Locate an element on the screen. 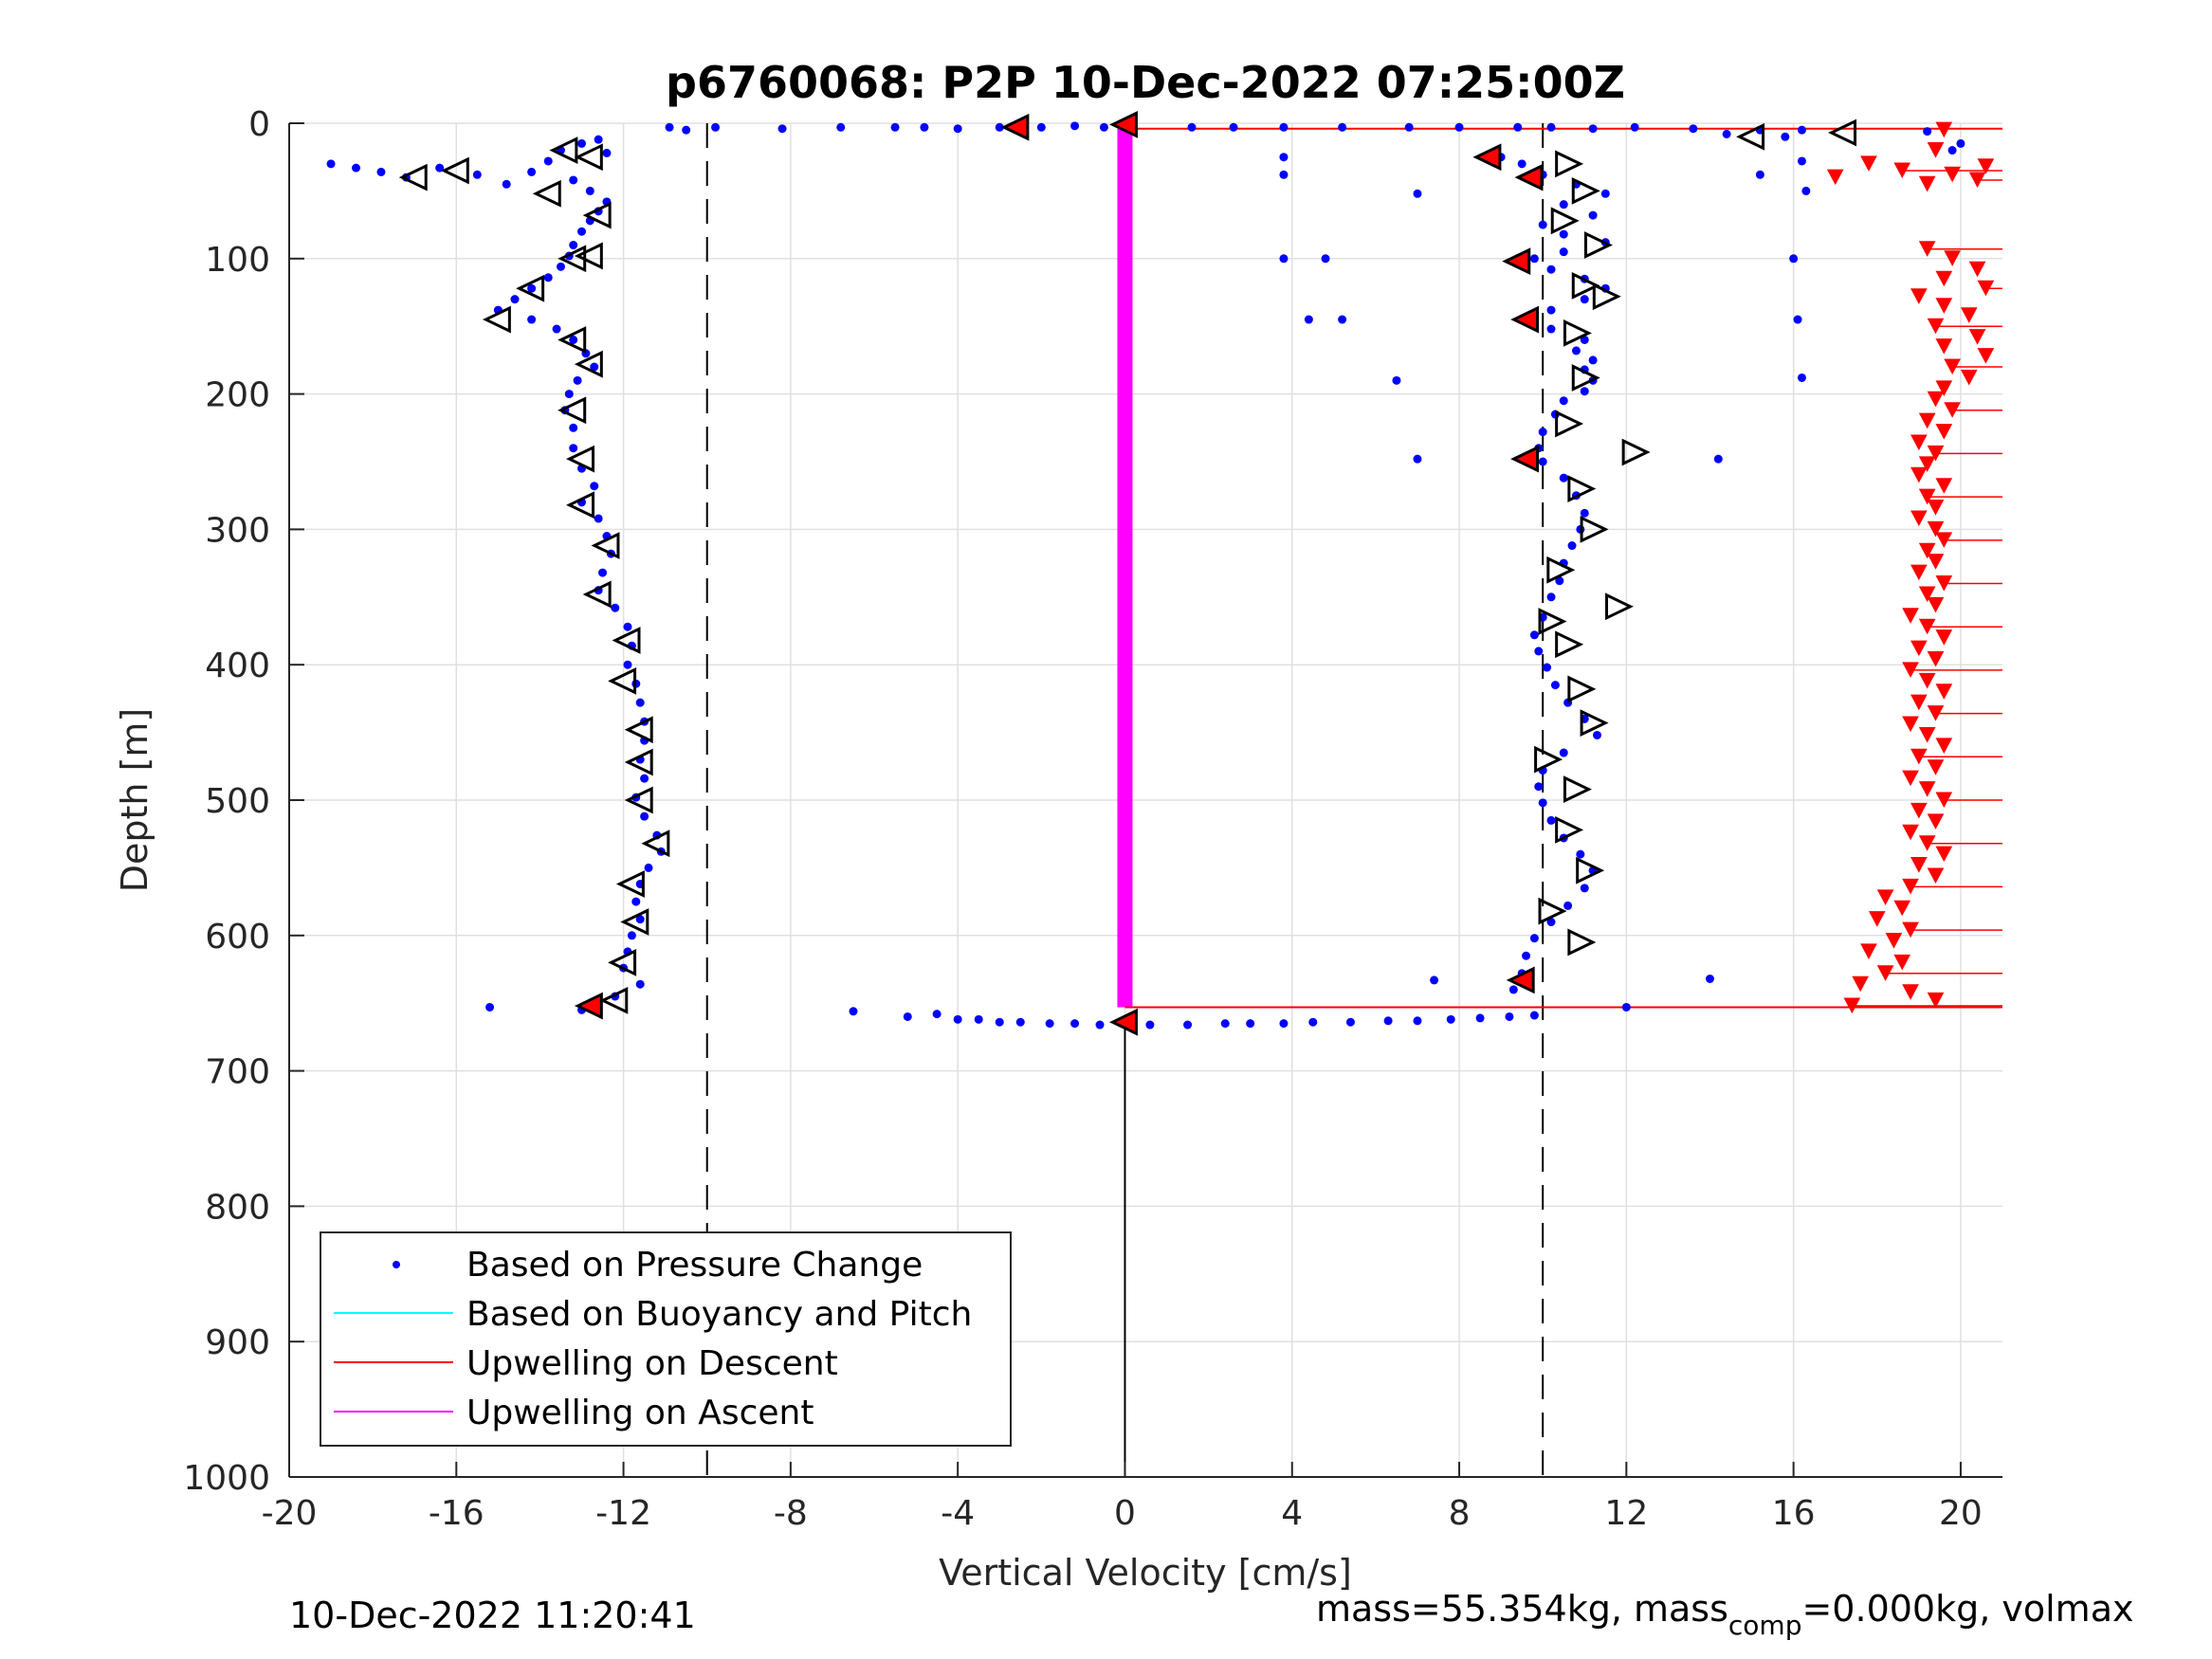  legend-label-pressure: Based on Pressure Change is located at coordinates (694, 1265).